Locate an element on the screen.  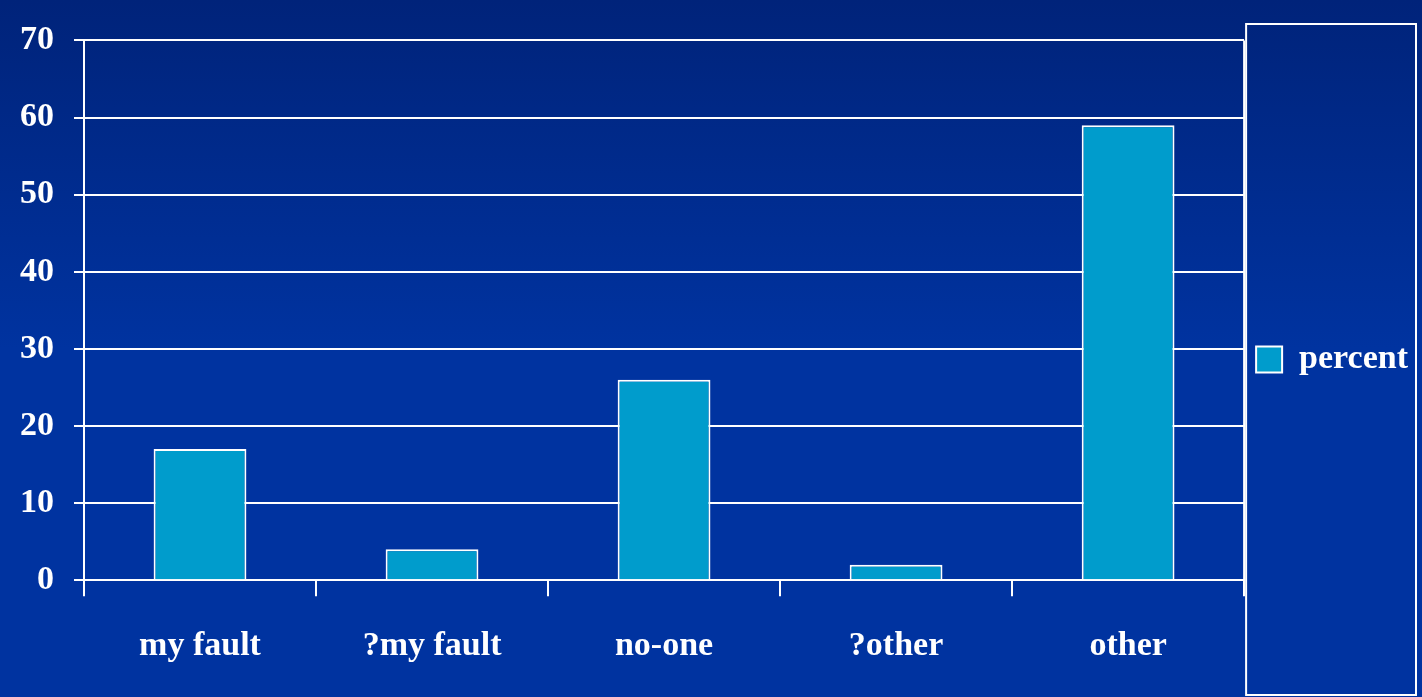
x-tick-label: ?my fault is located at coordinates (432, 644).